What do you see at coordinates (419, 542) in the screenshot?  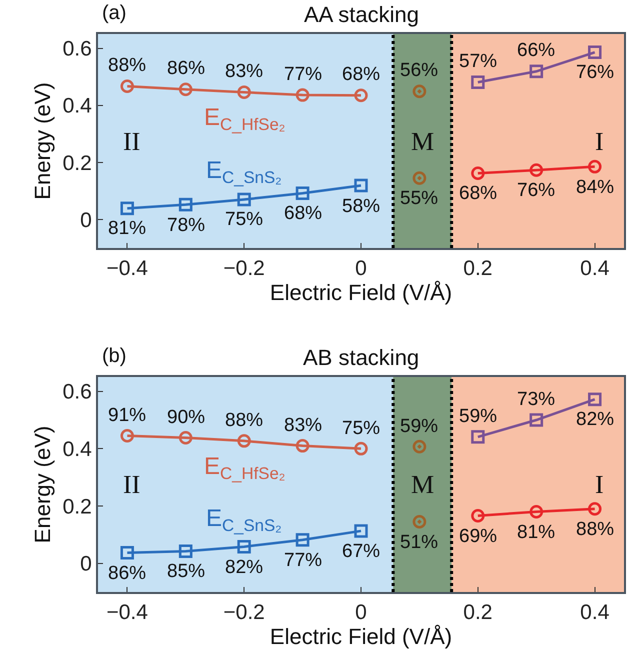 I see `annotation: 51%` at bounding box center [419, 542].